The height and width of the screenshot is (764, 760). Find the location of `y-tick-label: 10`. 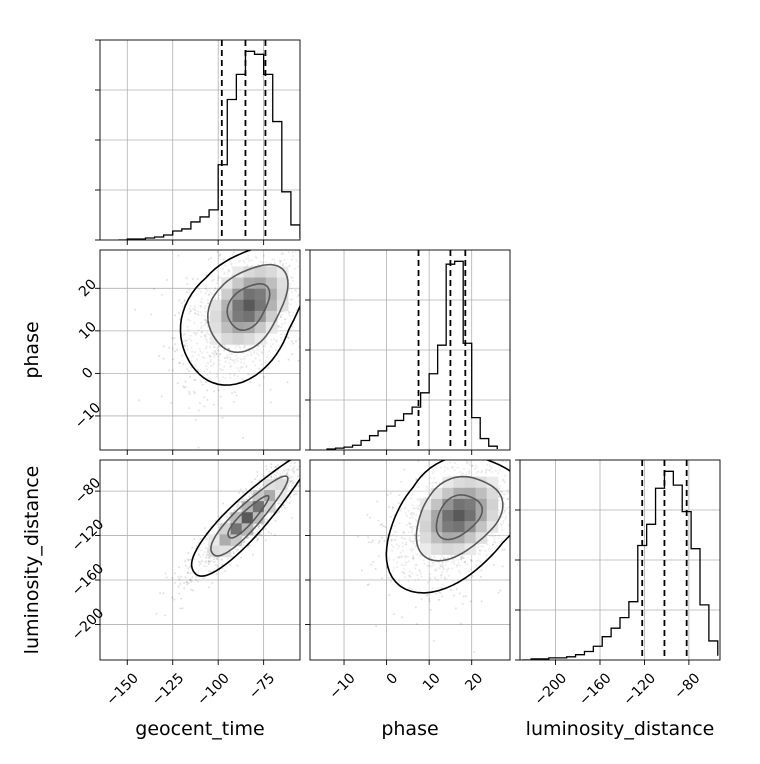

y-tick-label: 10 is located at coordinates (88, 331).